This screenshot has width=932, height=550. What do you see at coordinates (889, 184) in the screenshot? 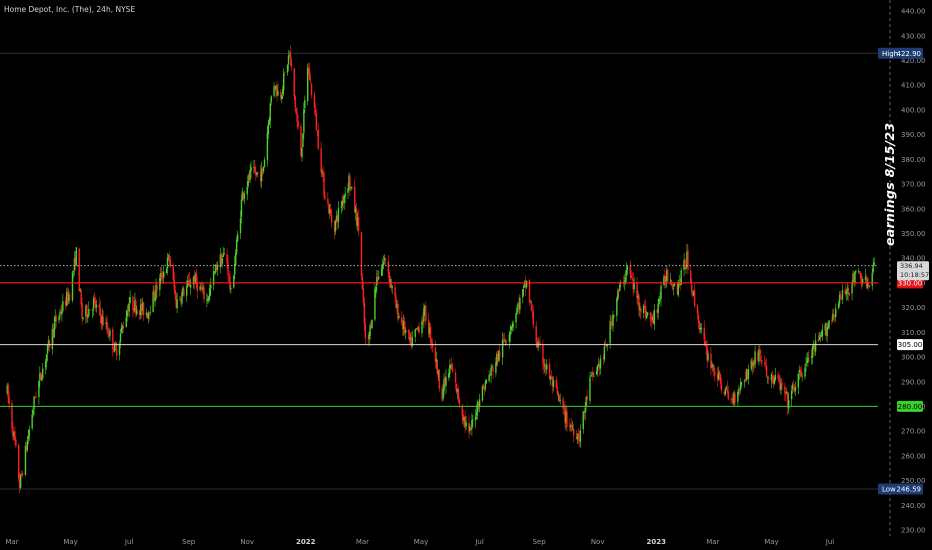
I see `earnings-annotation: earnings 8/15/23` at bounding box center [889, 184].